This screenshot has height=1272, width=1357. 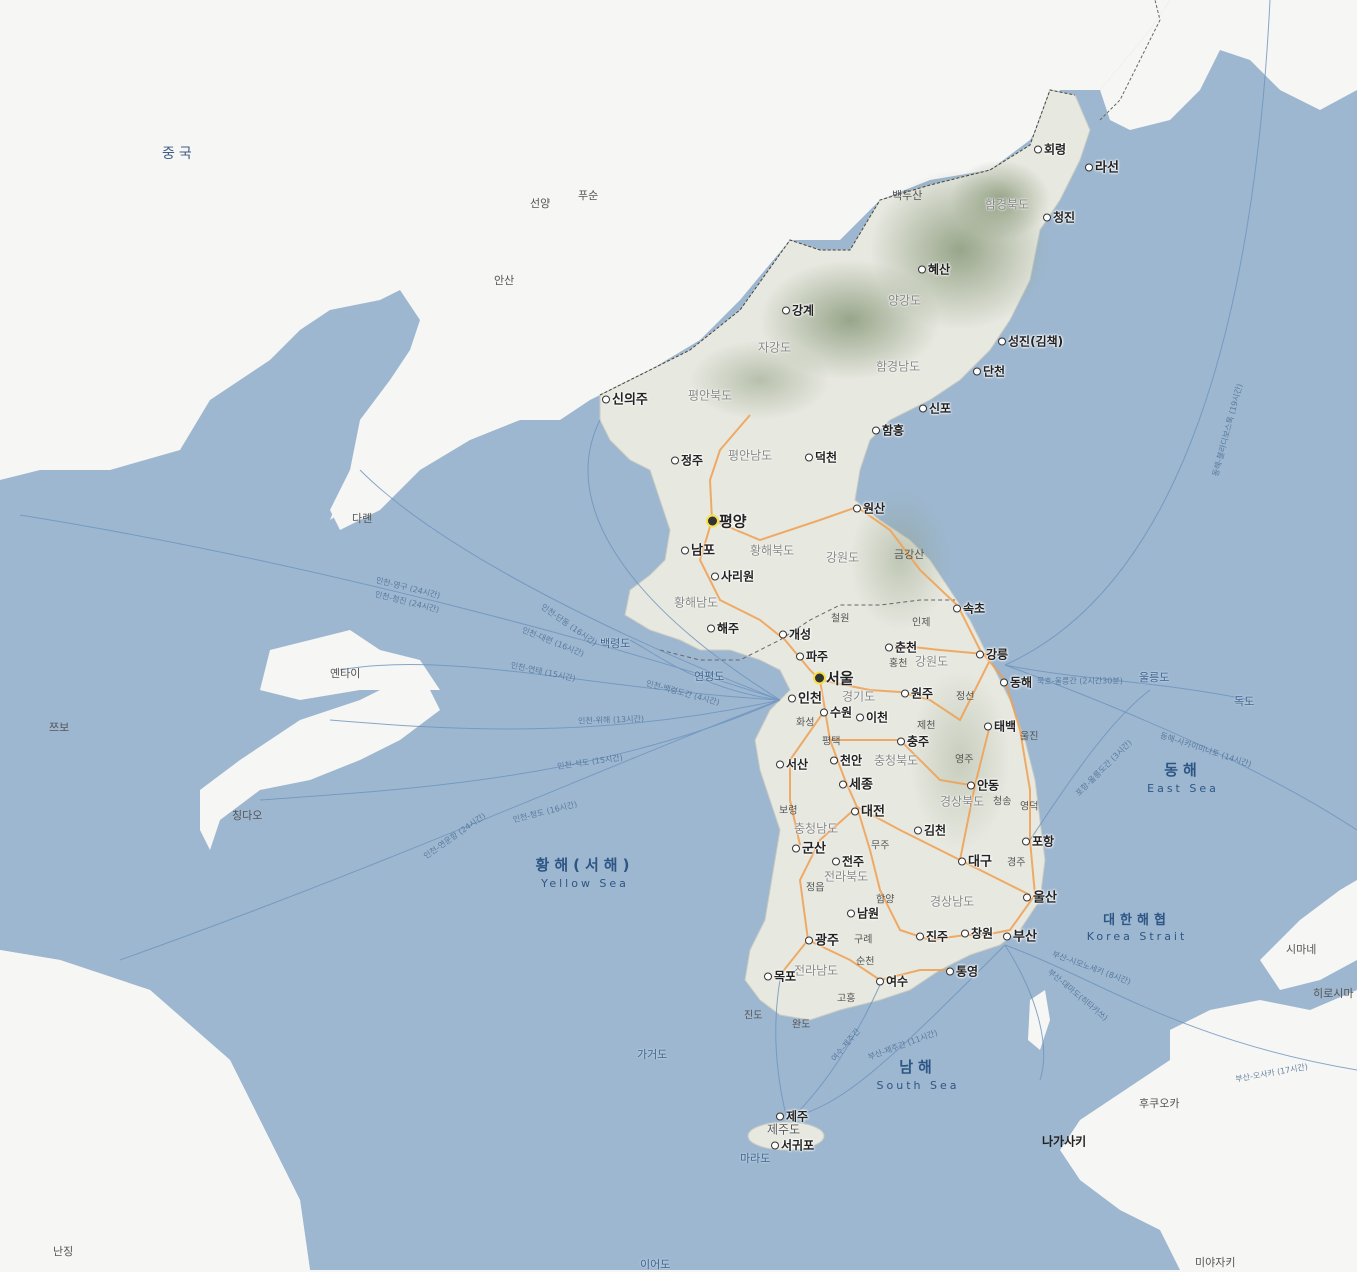 What do you see at coordinates (792, 764) in the screenshot?
I see `city-seosan: 서산` at bounding box center [792, 764].